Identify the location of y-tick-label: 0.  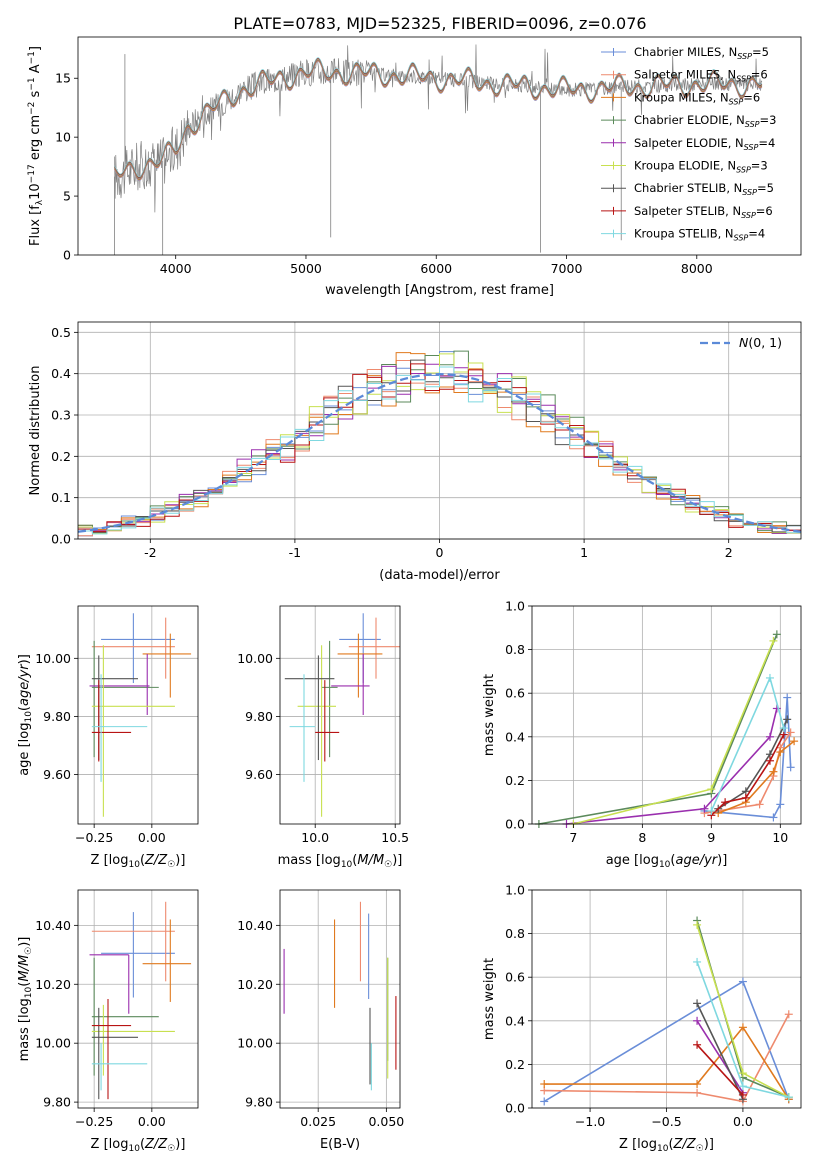
(67, 255).